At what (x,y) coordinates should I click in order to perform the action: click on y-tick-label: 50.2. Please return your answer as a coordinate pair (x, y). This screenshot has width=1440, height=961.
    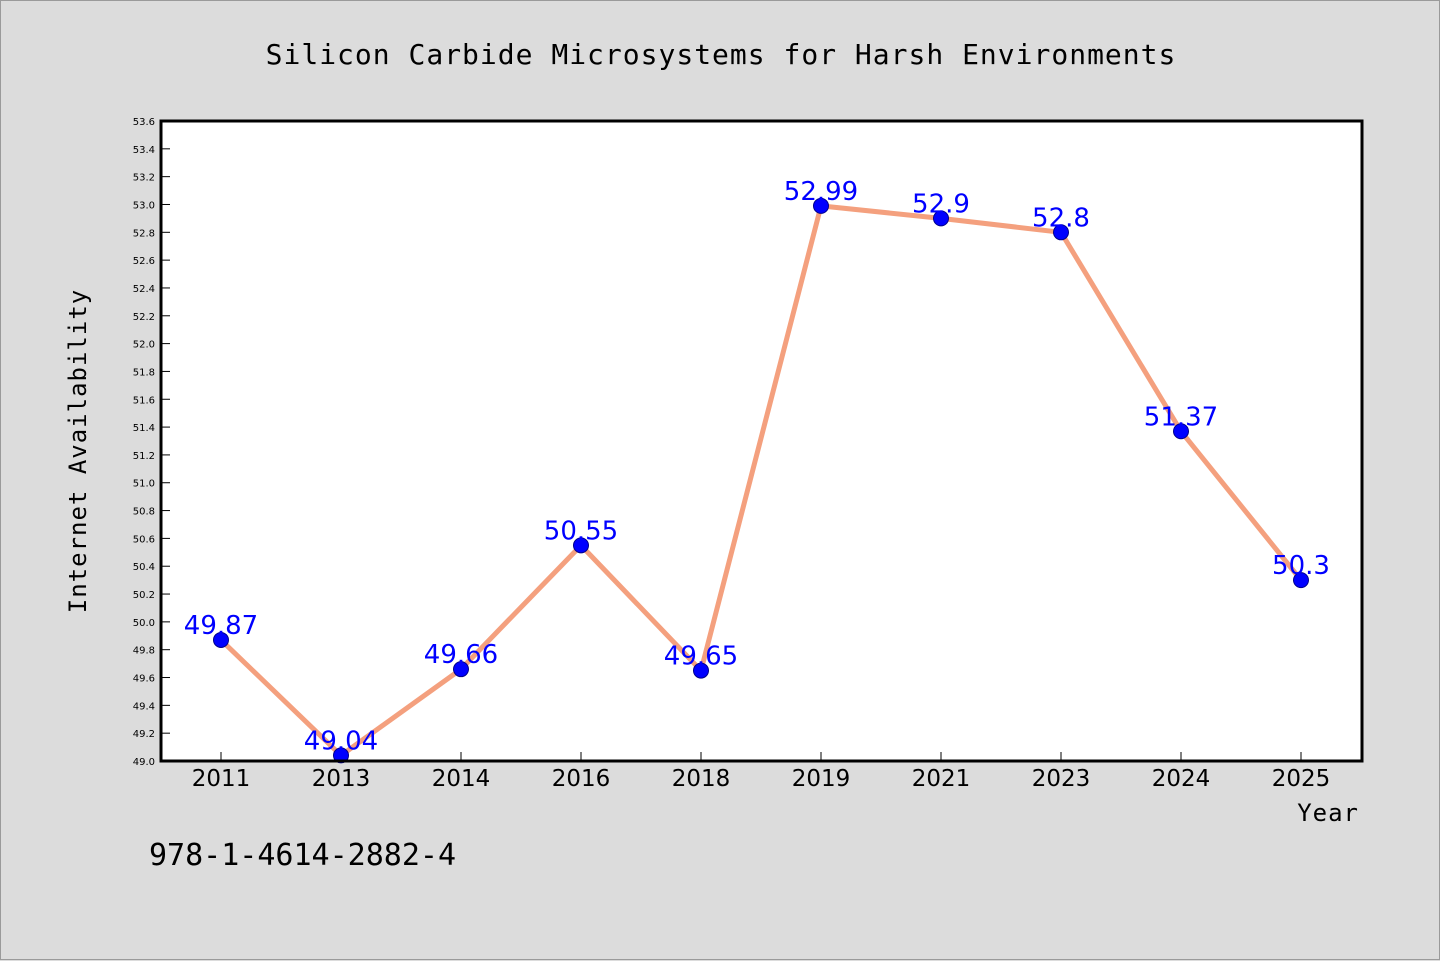
    Looking at the image, I should click on (144, 595).